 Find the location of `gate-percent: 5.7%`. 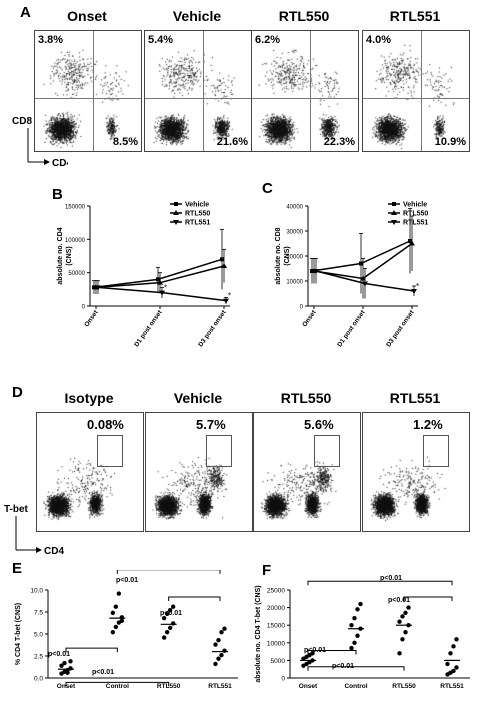

gate-percent: 5.7% is located at coordinates (211, 424).